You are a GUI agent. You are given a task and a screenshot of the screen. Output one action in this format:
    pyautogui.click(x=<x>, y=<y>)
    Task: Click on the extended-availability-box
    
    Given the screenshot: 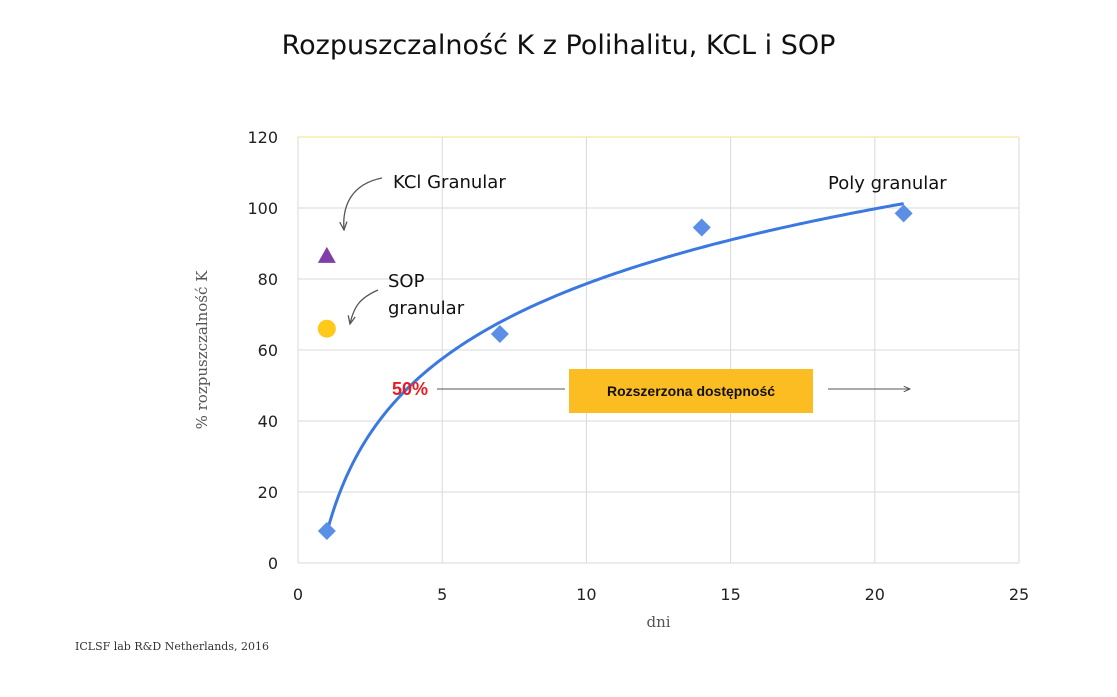 What is the action you would take?
    pyautogui.click(x=691, y=391)
    